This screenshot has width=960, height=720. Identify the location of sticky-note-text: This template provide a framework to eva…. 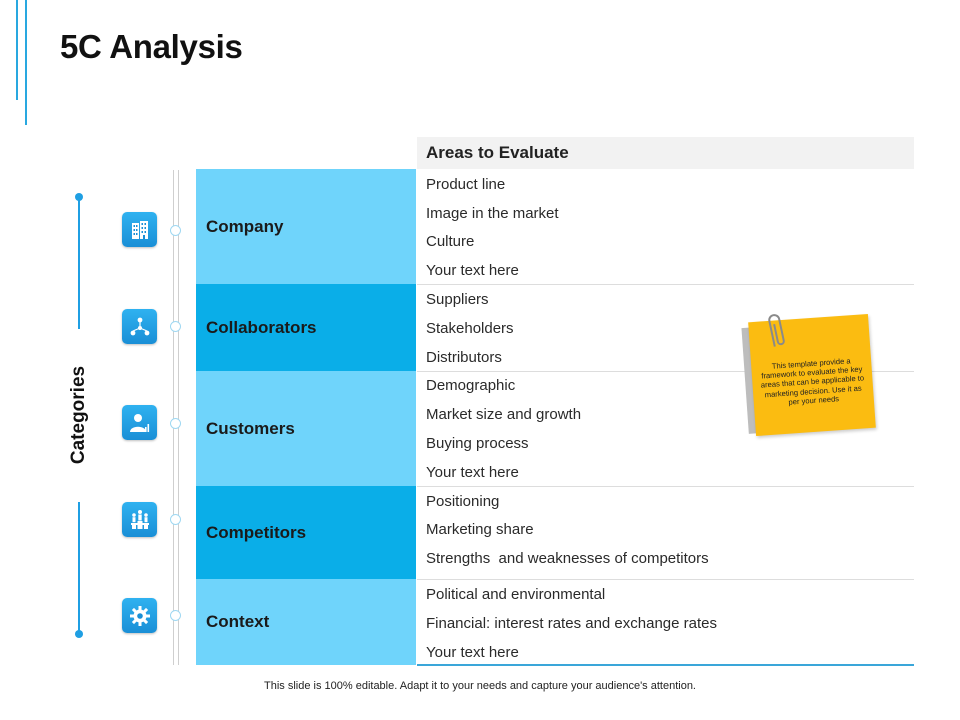
(812, 381).